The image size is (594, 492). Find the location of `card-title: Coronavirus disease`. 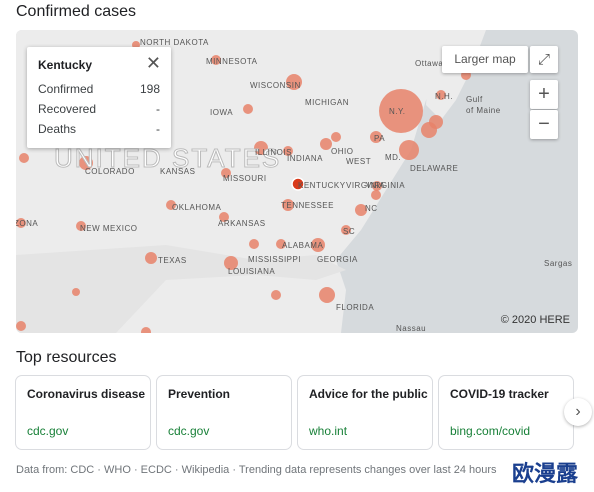

card-title: Coronavirus disease is located at coordinates (86, 394).